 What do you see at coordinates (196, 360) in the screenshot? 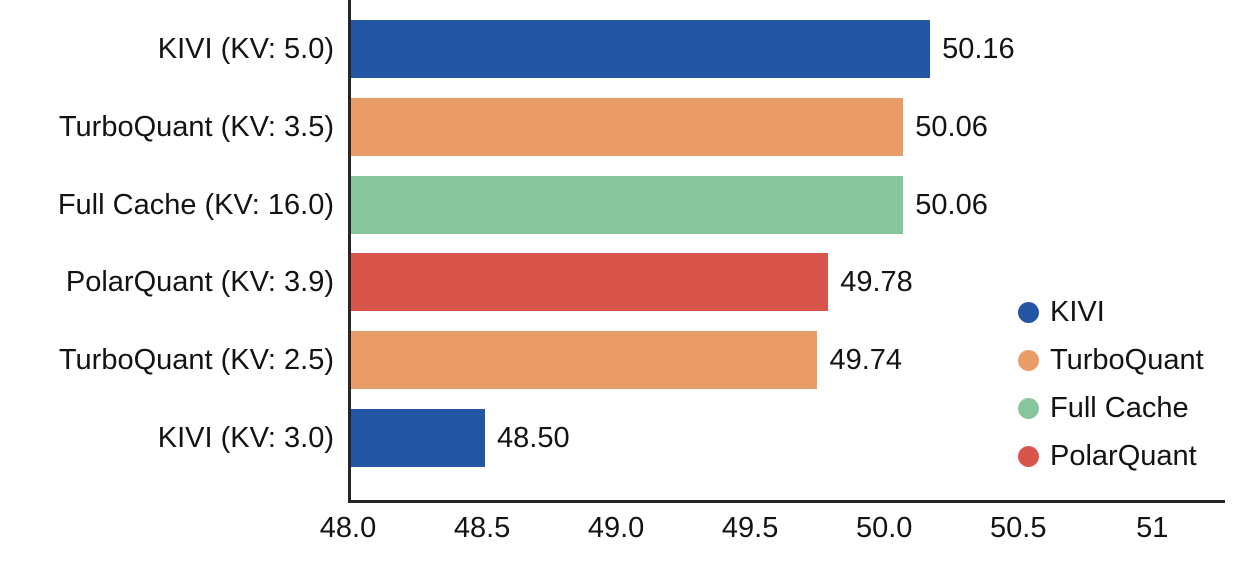
I see `y-axis-label: TurboQuant (KV: 2.5)` at bounding box center [196, 360].